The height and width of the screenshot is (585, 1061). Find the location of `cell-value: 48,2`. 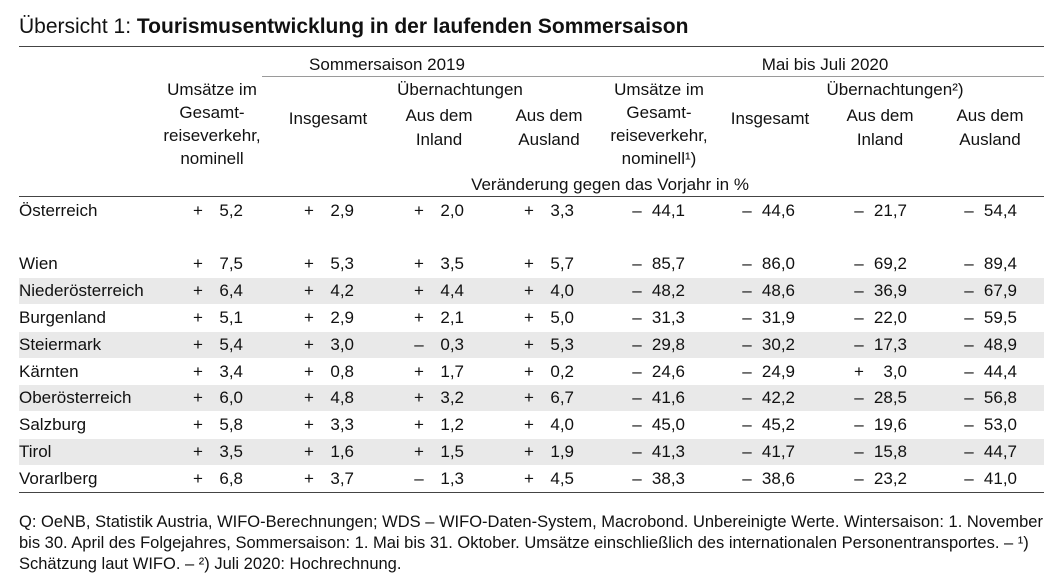

cell-value: 48,2 is located at coordinates (668, 290).